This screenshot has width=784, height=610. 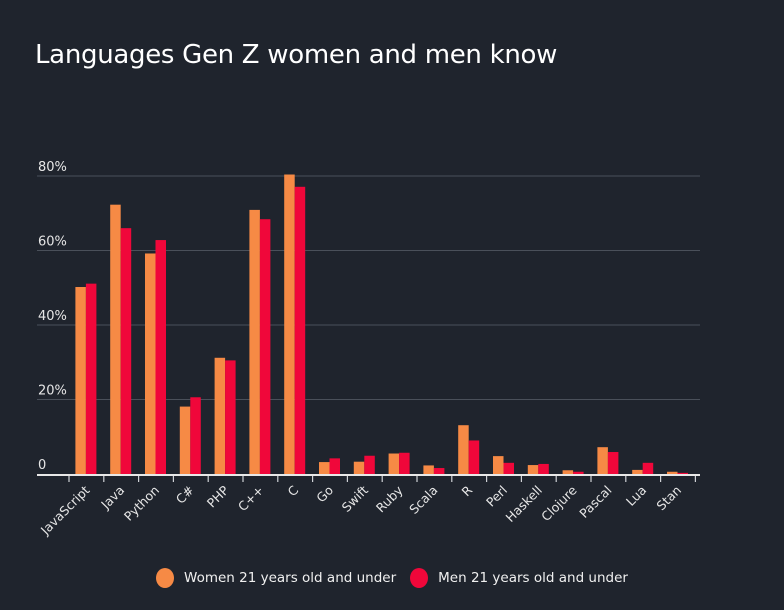 What do you see at coordinates (65, 510) in the screenshot?
I see `x-tick-label: JavaScript` at bounding box center [65, 510].